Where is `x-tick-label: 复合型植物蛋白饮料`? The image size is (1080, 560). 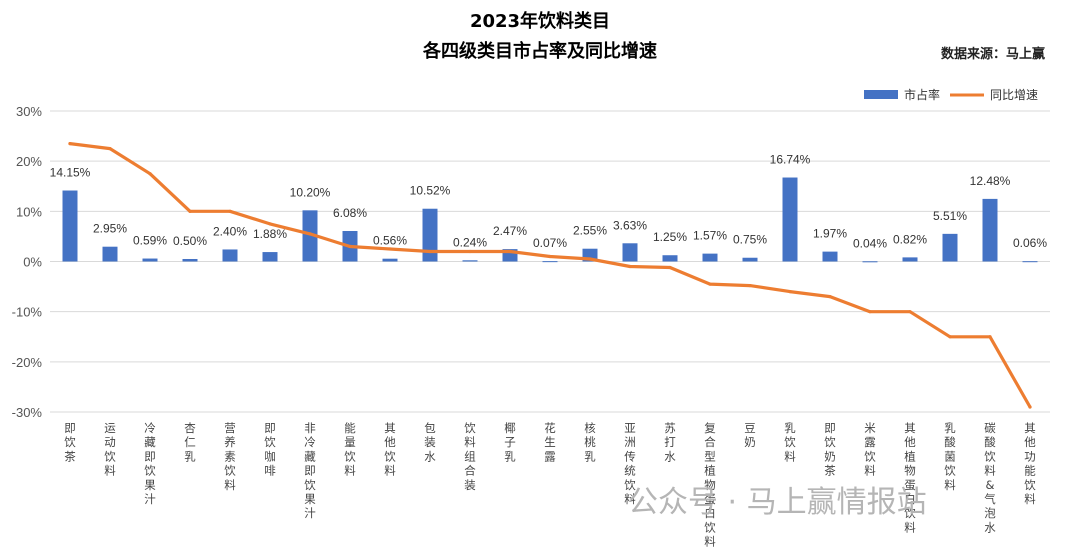
x-tick-label: 复合型植物蛋白饮料 is located at coordinates (710, 485).